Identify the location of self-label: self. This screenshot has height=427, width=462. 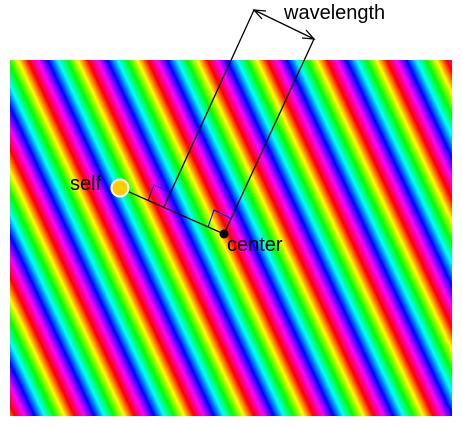
(86, 184).